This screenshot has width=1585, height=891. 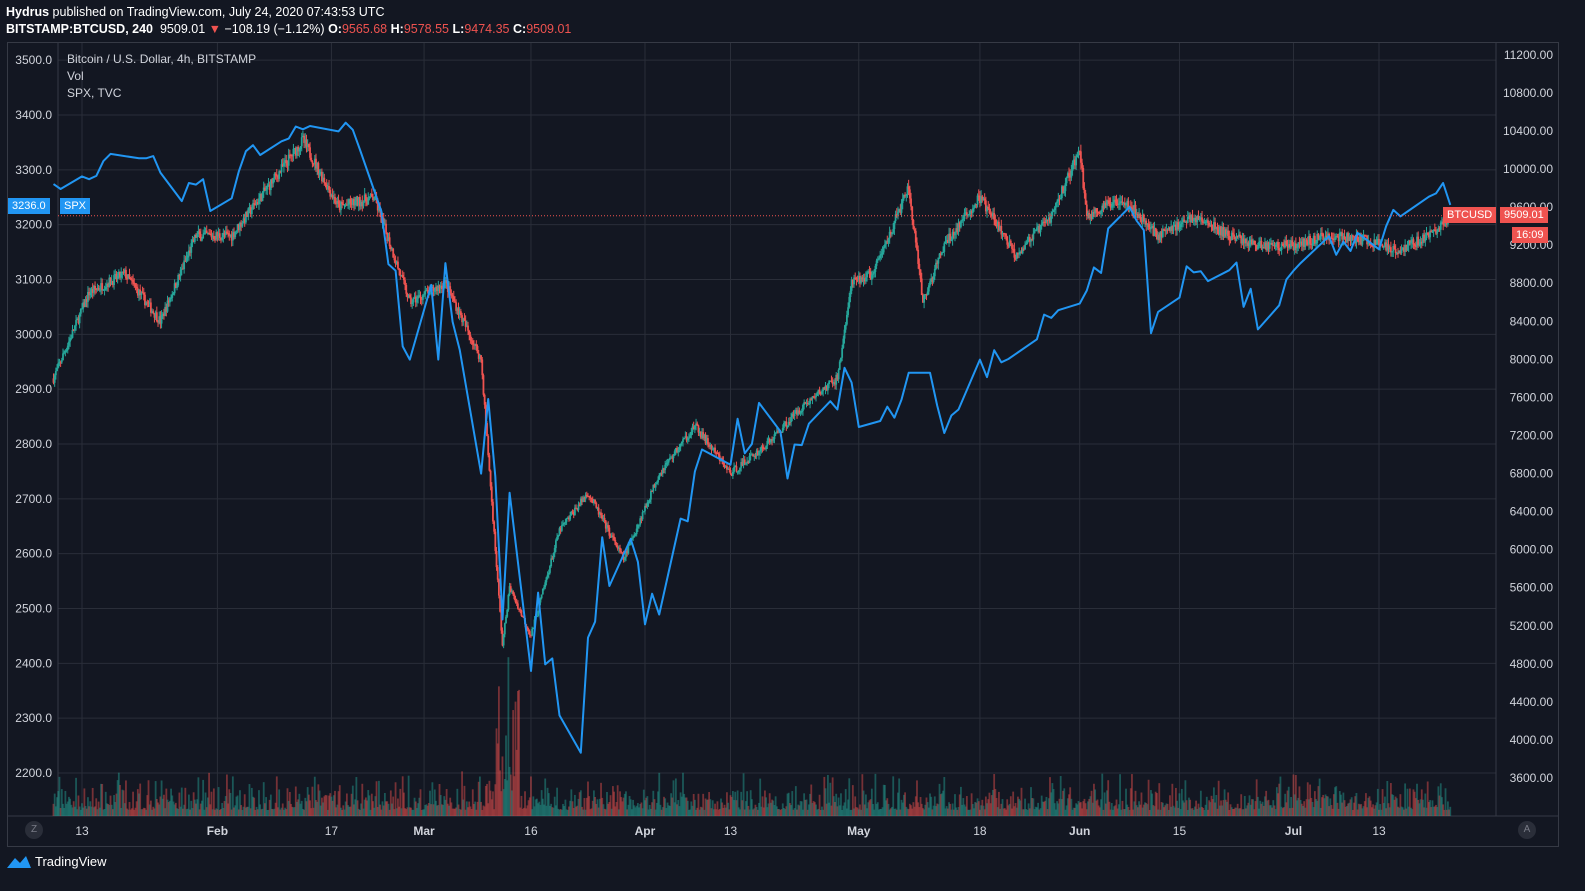 What do you see at coordinates (162, 59) in the screenshot?
I see `legend-main: Bitcoin / U.S. Dollar, 4h, BITSTAMP` at bounding box center [162, 59].